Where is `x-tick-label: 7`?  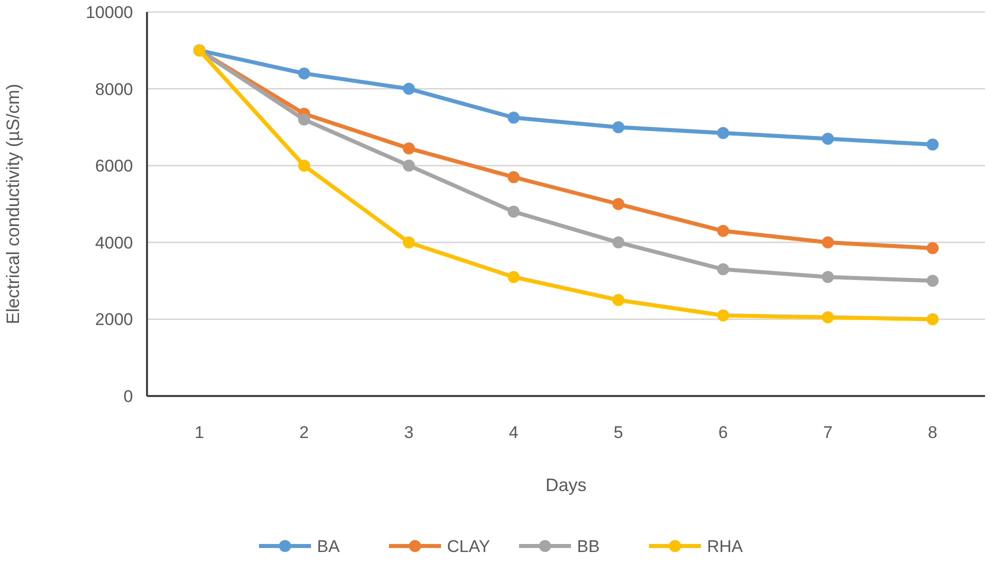
x-tick-label: 7 is located at coordinates (828, 432).